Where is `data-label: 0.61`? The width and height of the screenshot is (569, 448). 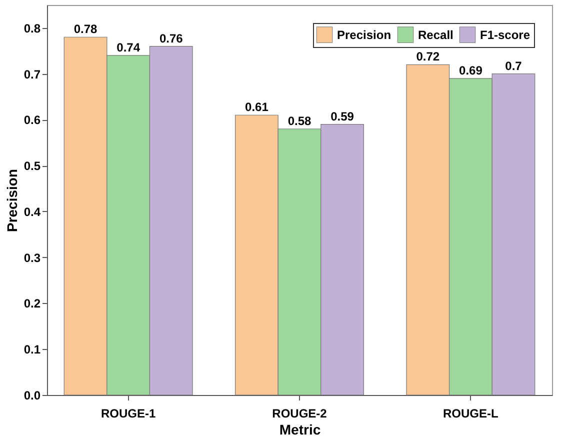 data-label: 0.61 is located at coordinates (257, 107).